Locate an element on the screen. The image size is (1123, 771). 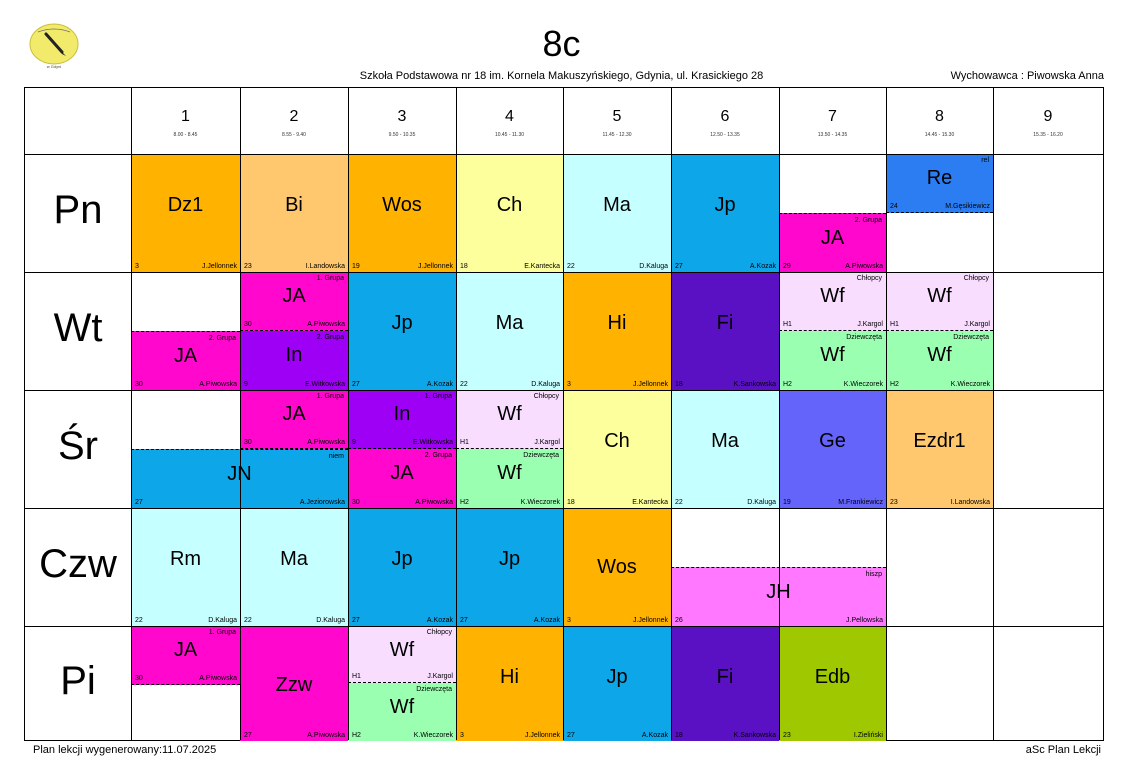
lesson-wt-4: Ma 22 D.Kaluga is located at coordinates (509, 331).